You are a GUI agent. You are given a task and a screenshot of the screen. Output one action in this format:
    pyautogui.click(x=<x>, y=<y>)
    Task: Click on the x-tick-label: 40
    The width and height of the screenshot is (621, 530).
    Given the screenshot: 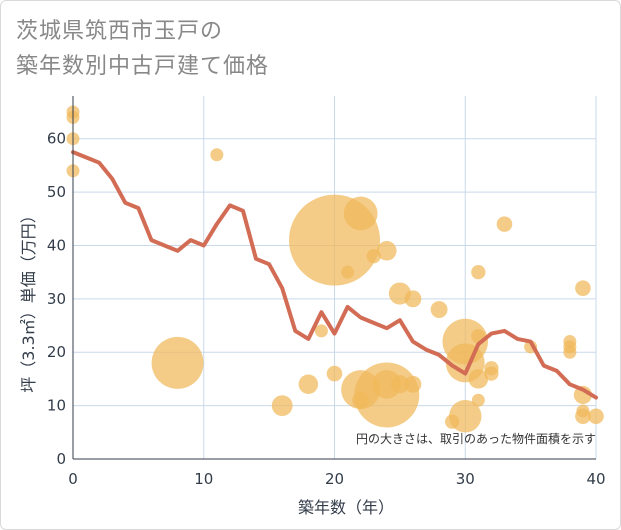 What is the action you would take?
    pyautogui.click(x=595, y=479)
    